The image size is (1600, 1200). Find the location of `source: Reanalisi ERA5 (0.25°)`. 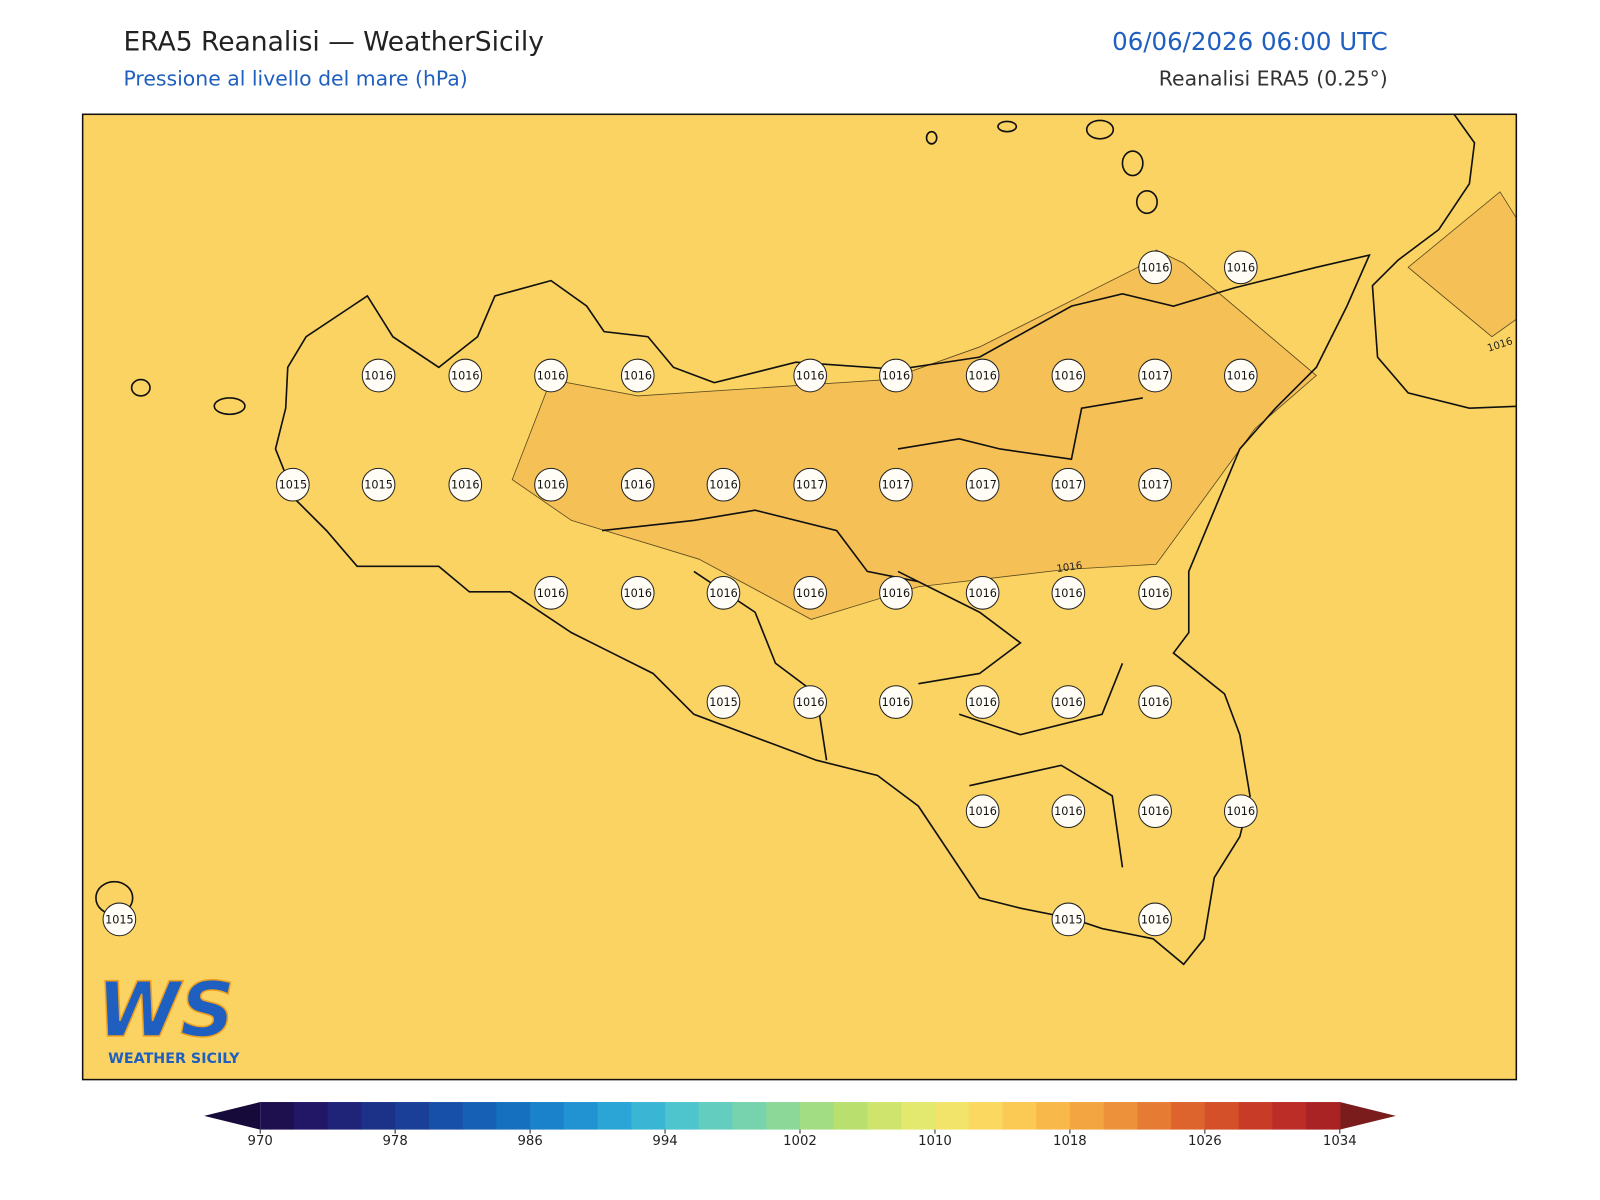

source: Reanalisi ERA5 (0.25°) is located at coordinates (1273, 79).